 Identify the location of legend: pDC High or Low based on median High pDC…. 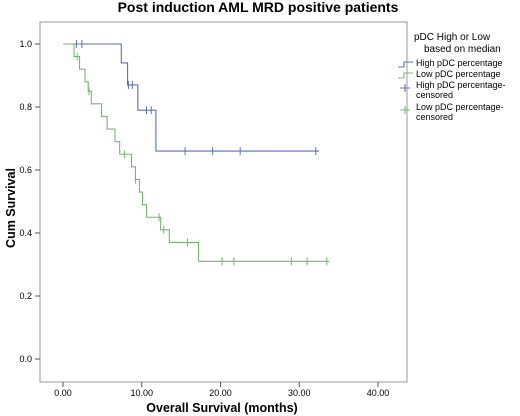
(452, 77).